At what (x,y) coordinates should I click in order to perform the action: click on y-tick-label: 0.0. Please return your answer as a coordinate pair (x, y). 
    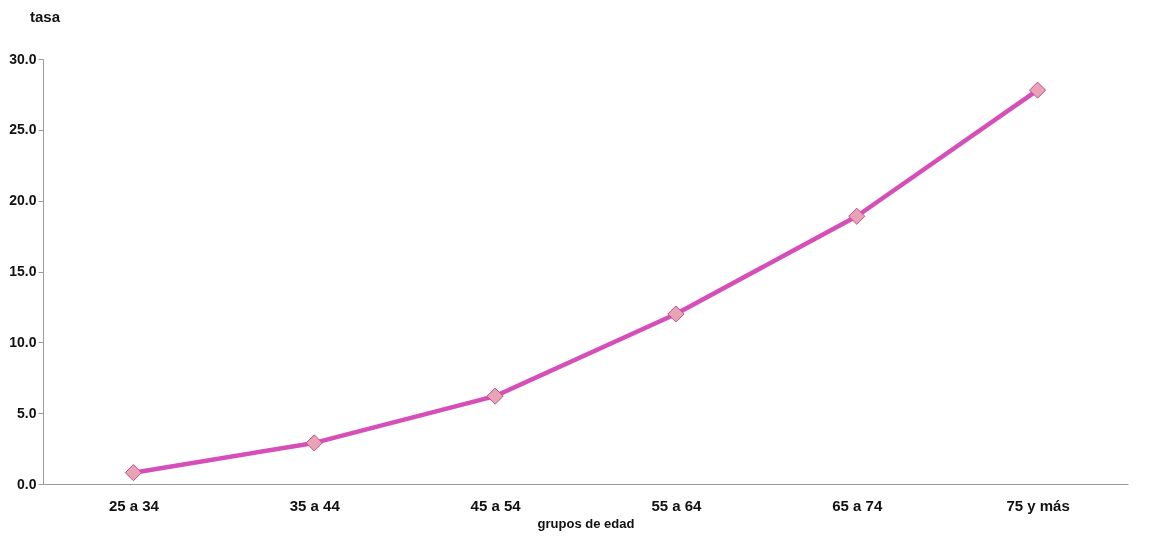
    Looking at the image, I should click on (27, 483).